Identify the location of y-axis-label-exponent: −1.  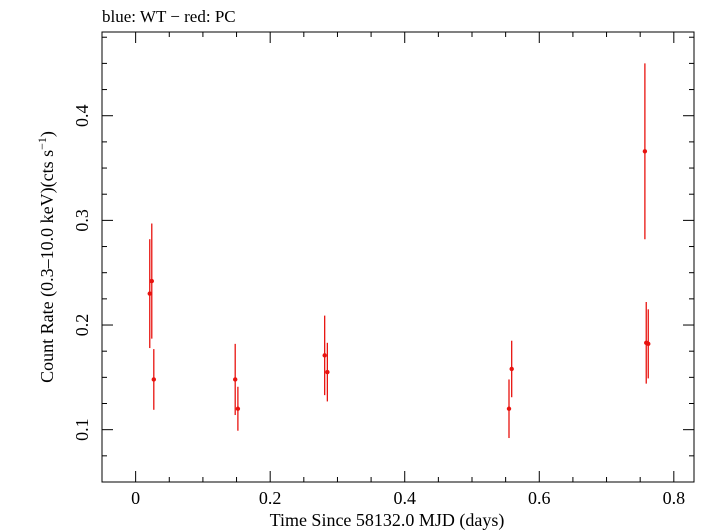
(42, 143).